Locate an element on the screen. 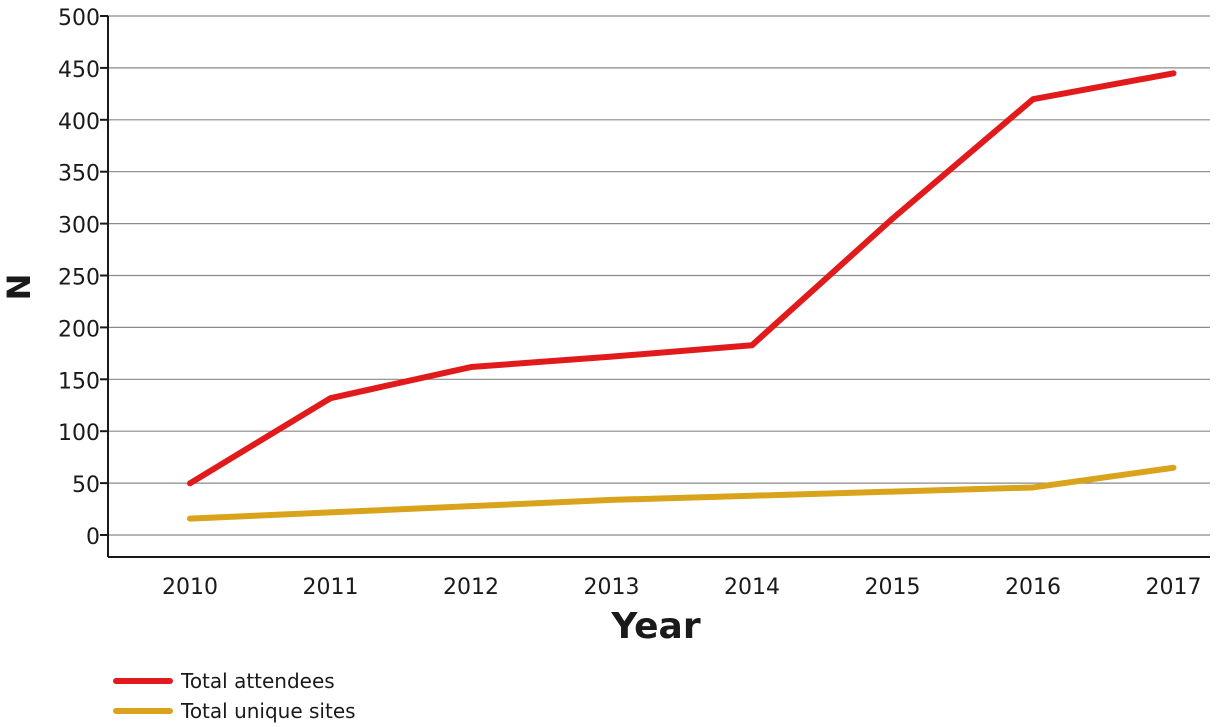 This screenshot has height=727, width=1216. legend-label-total-attendees: Total attendees is located at coordinates (258, 681).